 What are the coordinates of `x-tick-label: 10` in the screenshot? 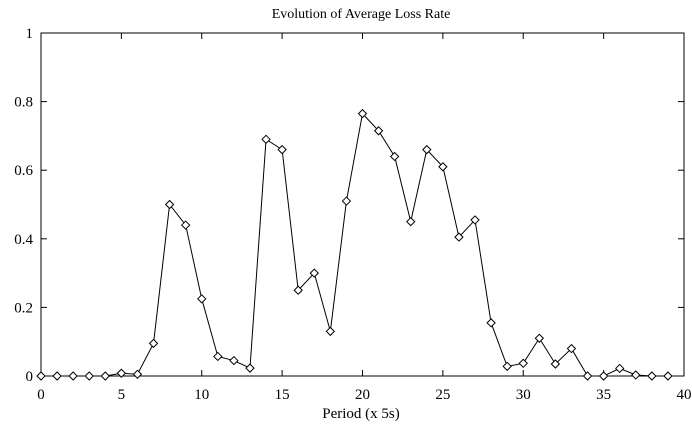 It's located at (201, 395).